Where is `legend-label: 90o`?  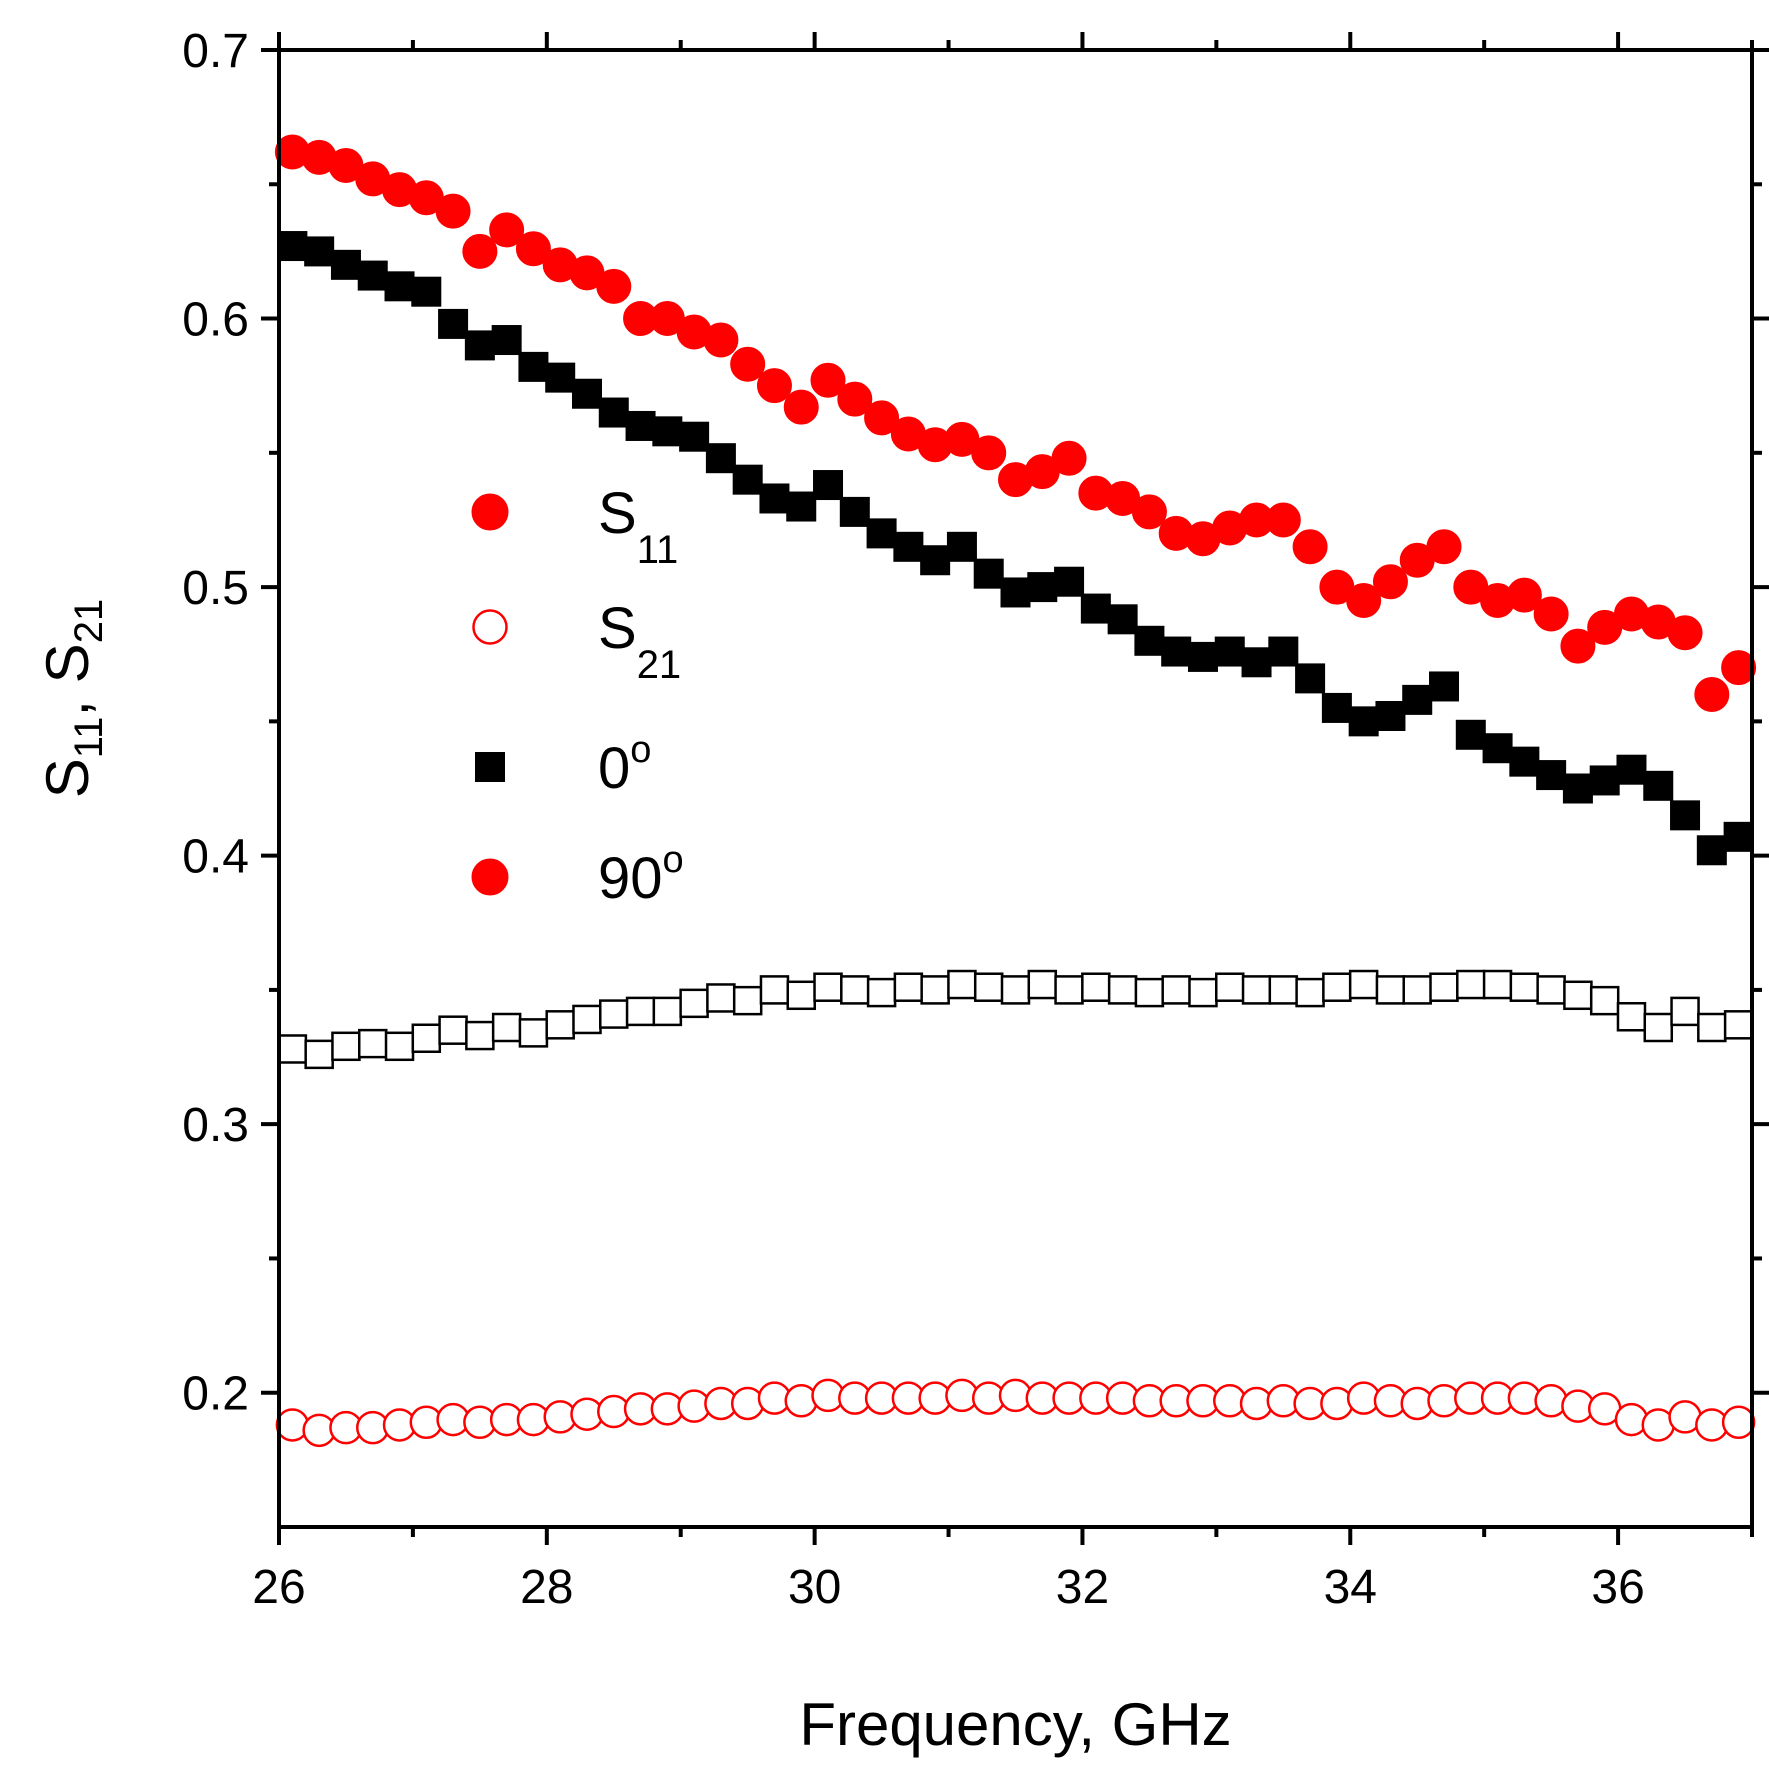 legend-label: 90o is located at coordinates (641, 875).